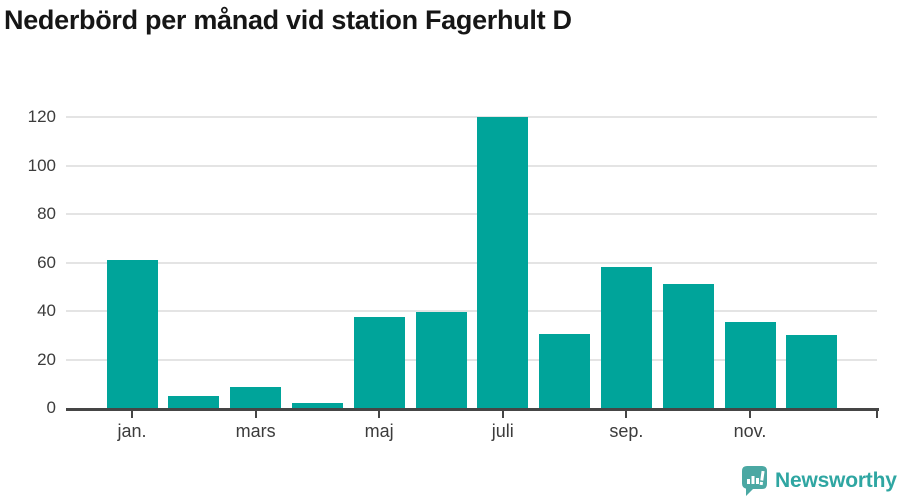  Describe the element at coordinates (750, 431) in the screenshot. I see `x-tick-label-nov: nov.` at that location.